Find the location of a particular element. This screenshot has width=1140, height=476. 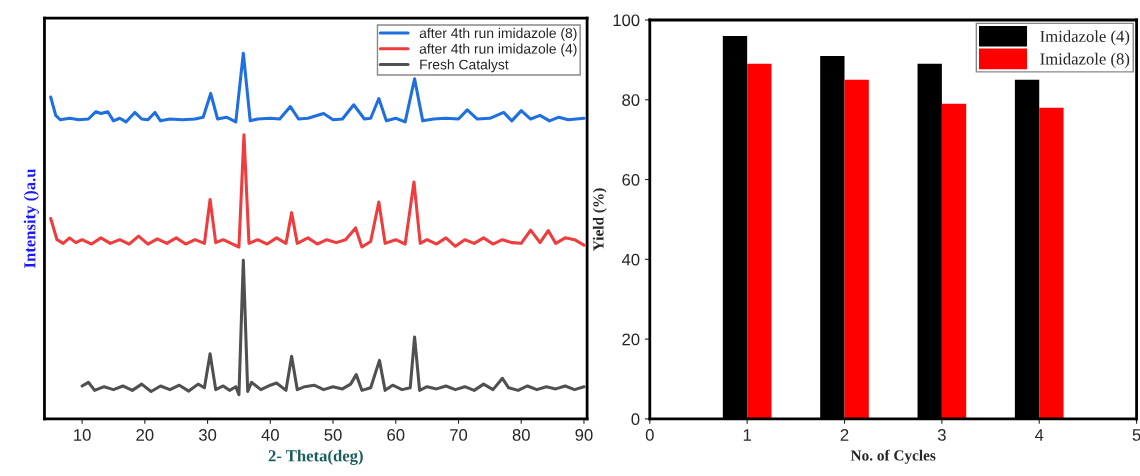

x-tick-label: 4 is located at coordinates (1039, 435).